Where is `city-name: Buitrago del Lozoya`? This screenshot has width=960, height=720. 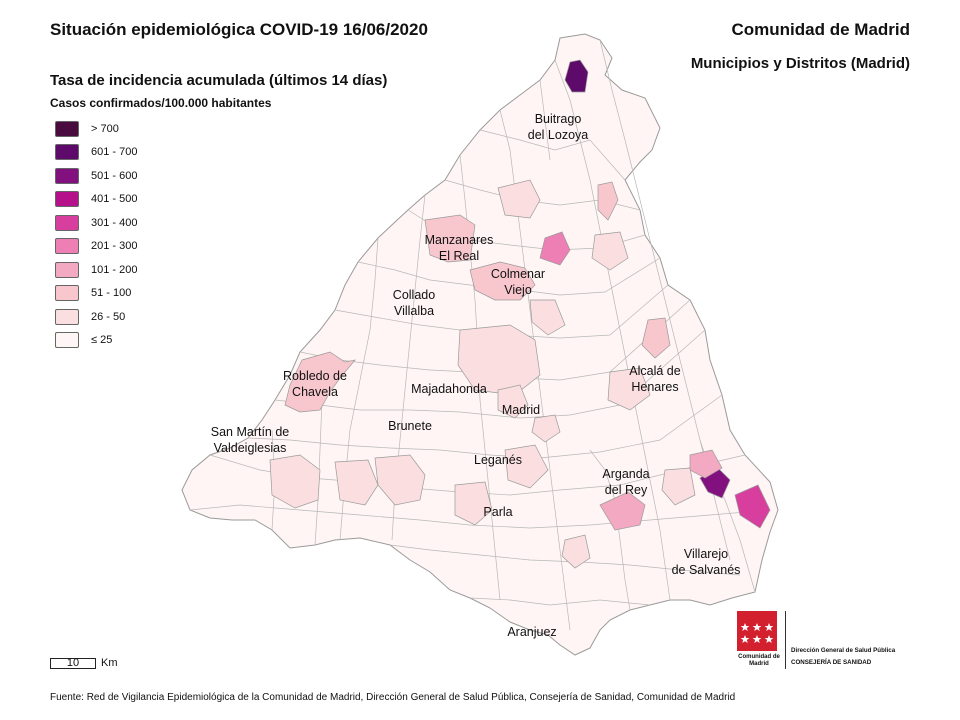 city-name: Buitrago del Lozoya is located at coordinates (558, 127).